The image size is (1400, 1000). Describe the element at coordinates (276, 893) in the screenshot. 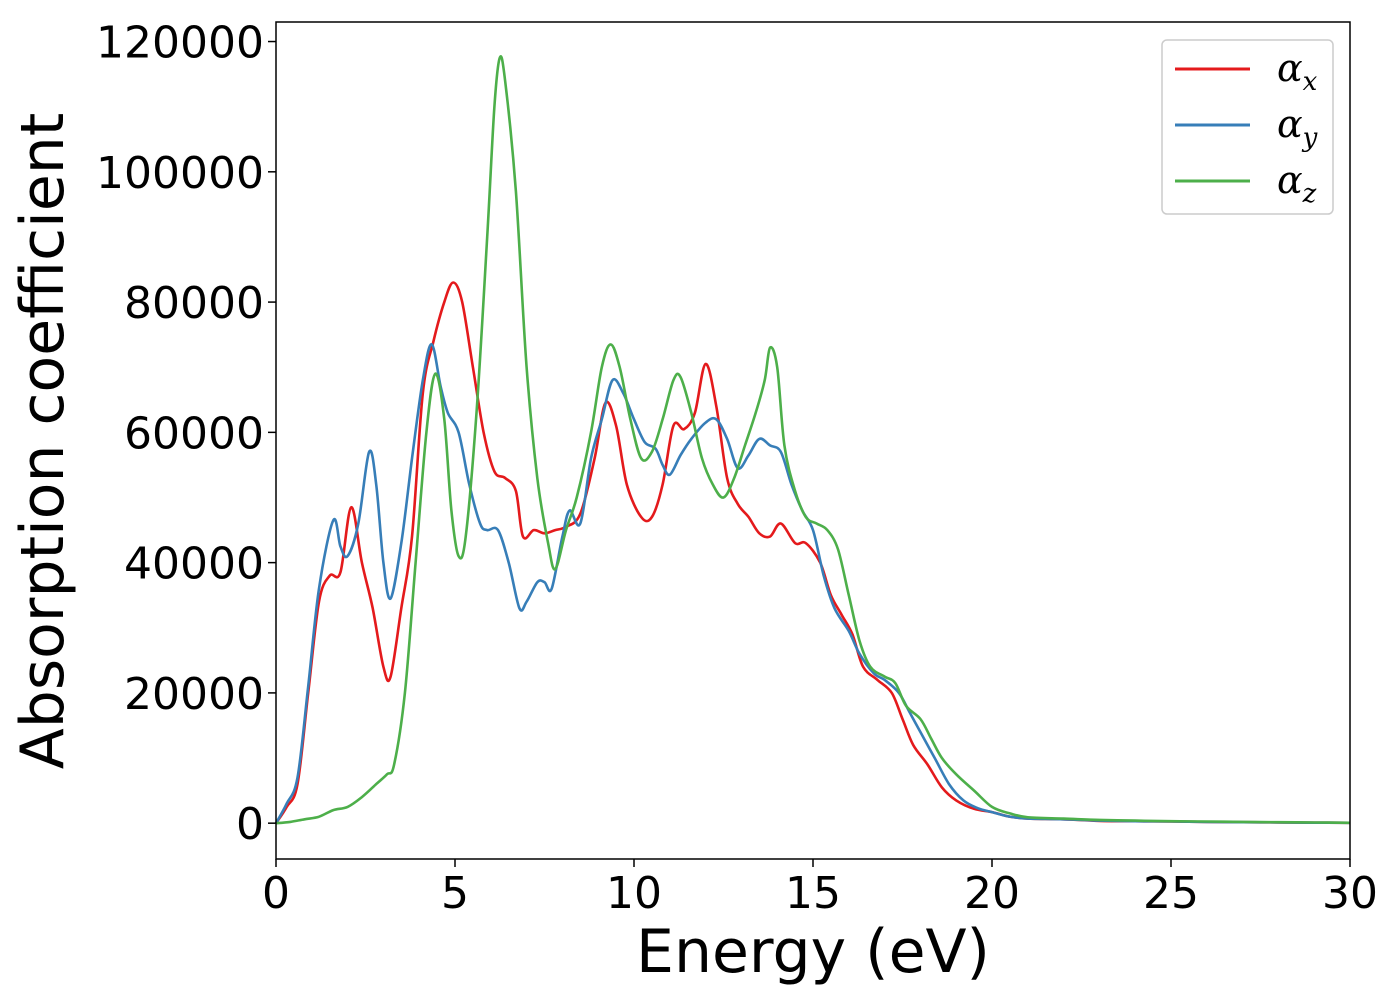

I see `x-tick-label: 0` at that location.